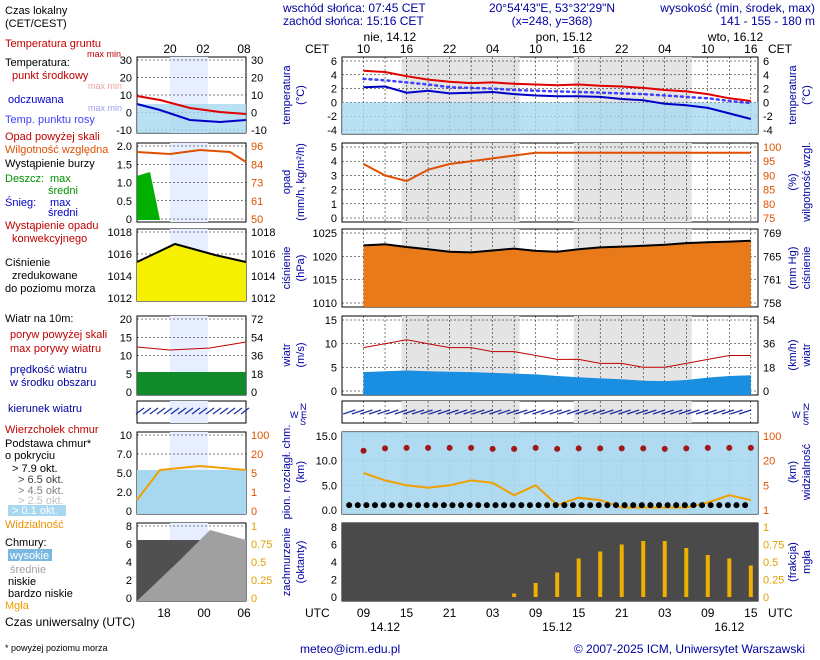 The image size is (820, 660). Describe the element at coordinates (254, 474) in the screenshot. I see `mini-tick-right: 5` at that location.